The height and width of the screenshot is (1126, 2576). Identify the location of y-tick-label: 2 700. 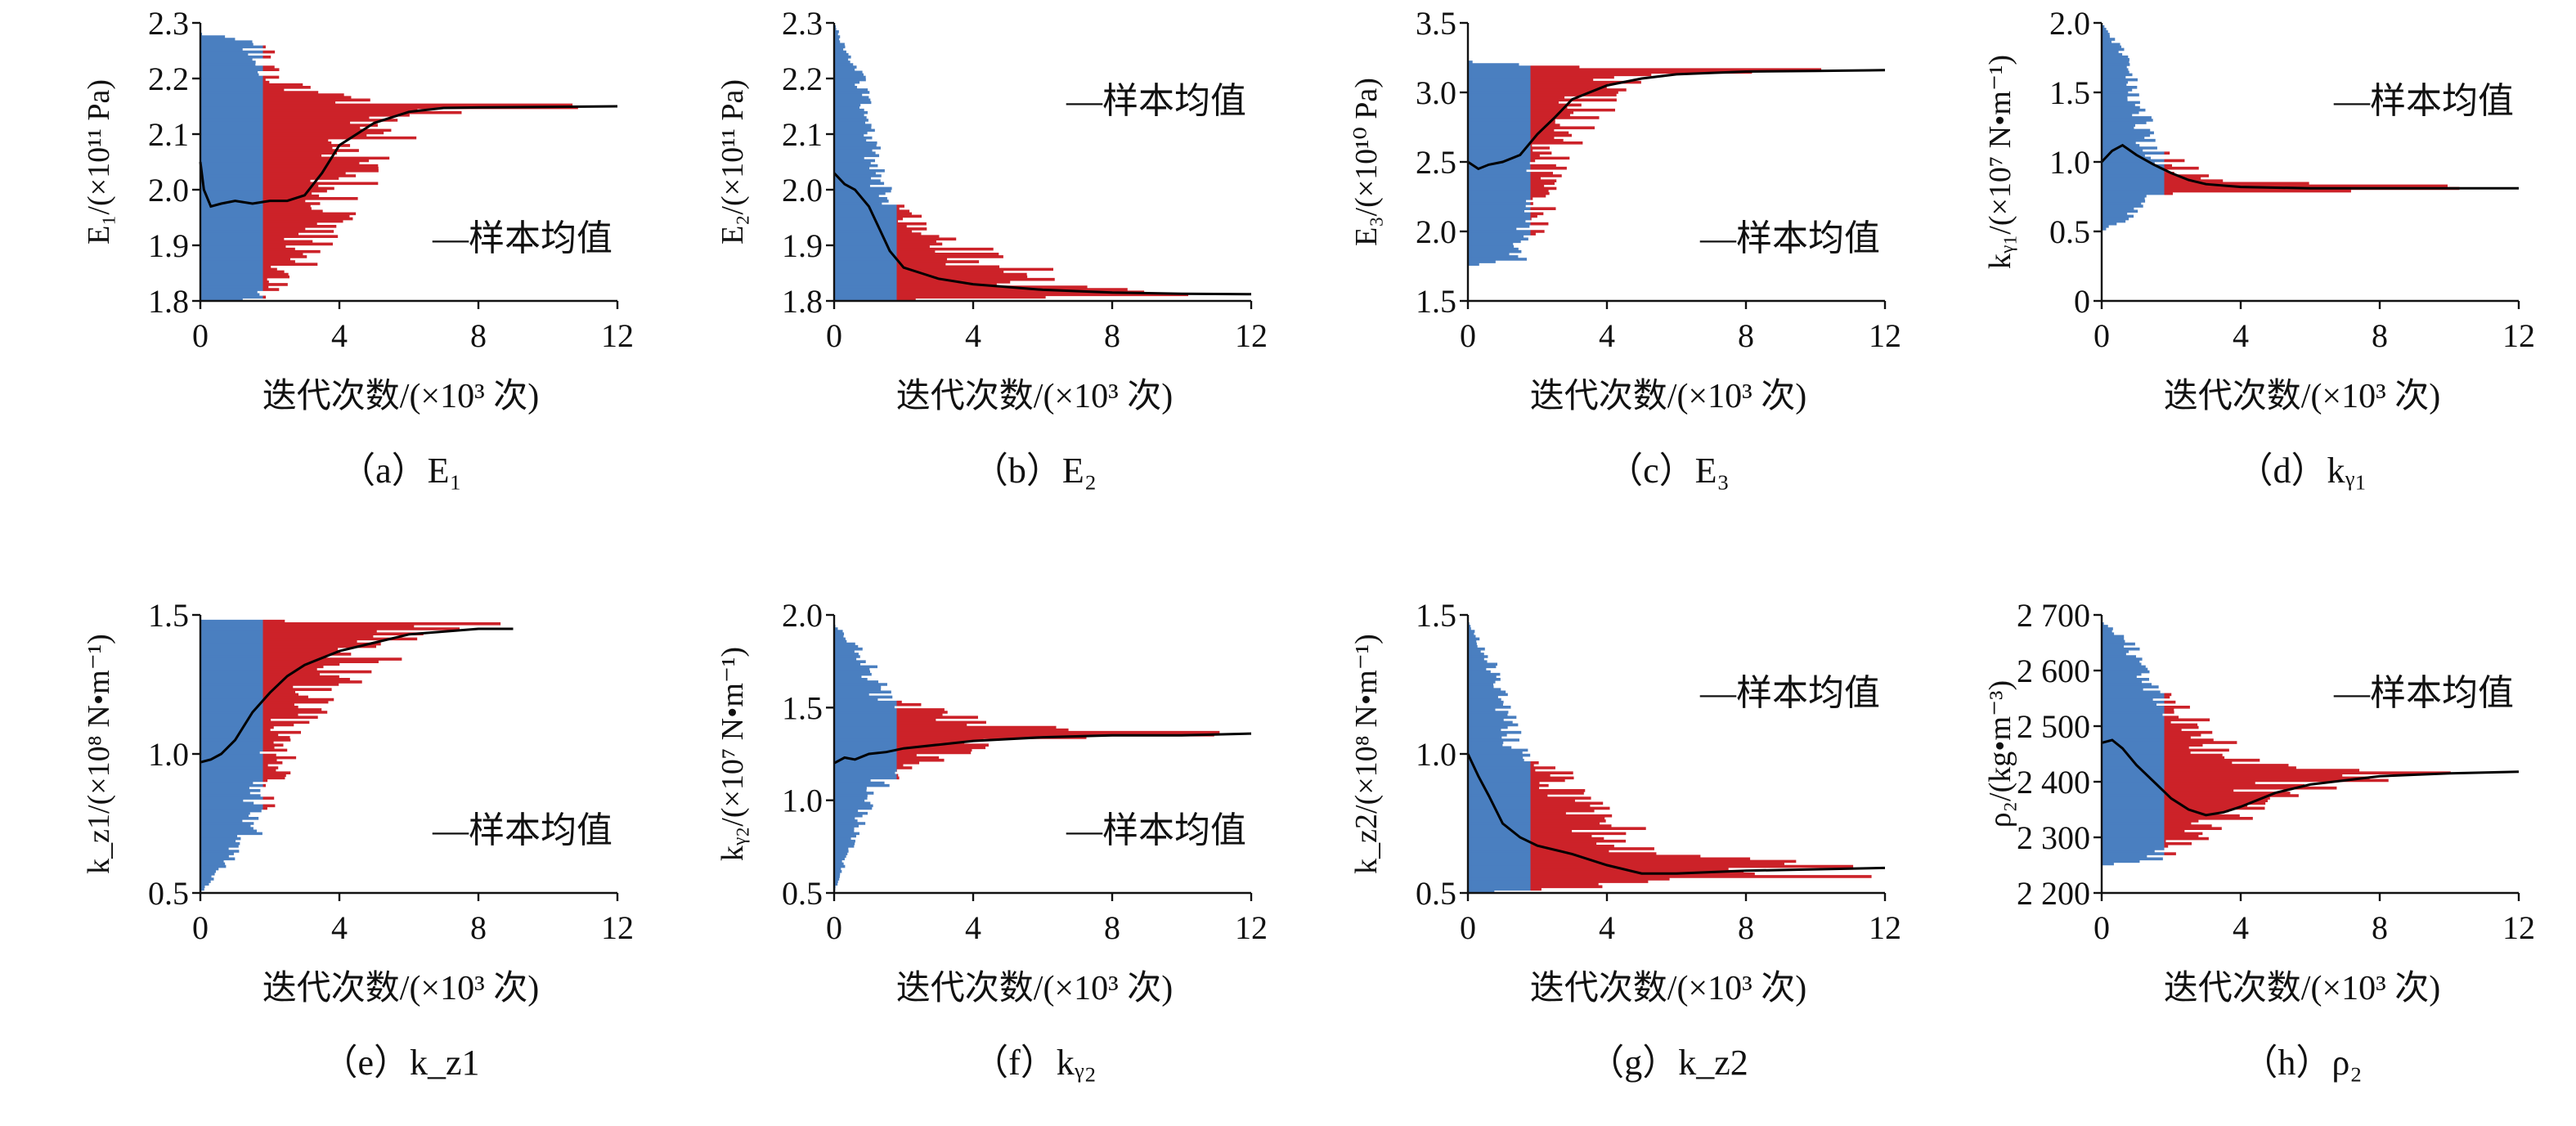
(2053, 615).